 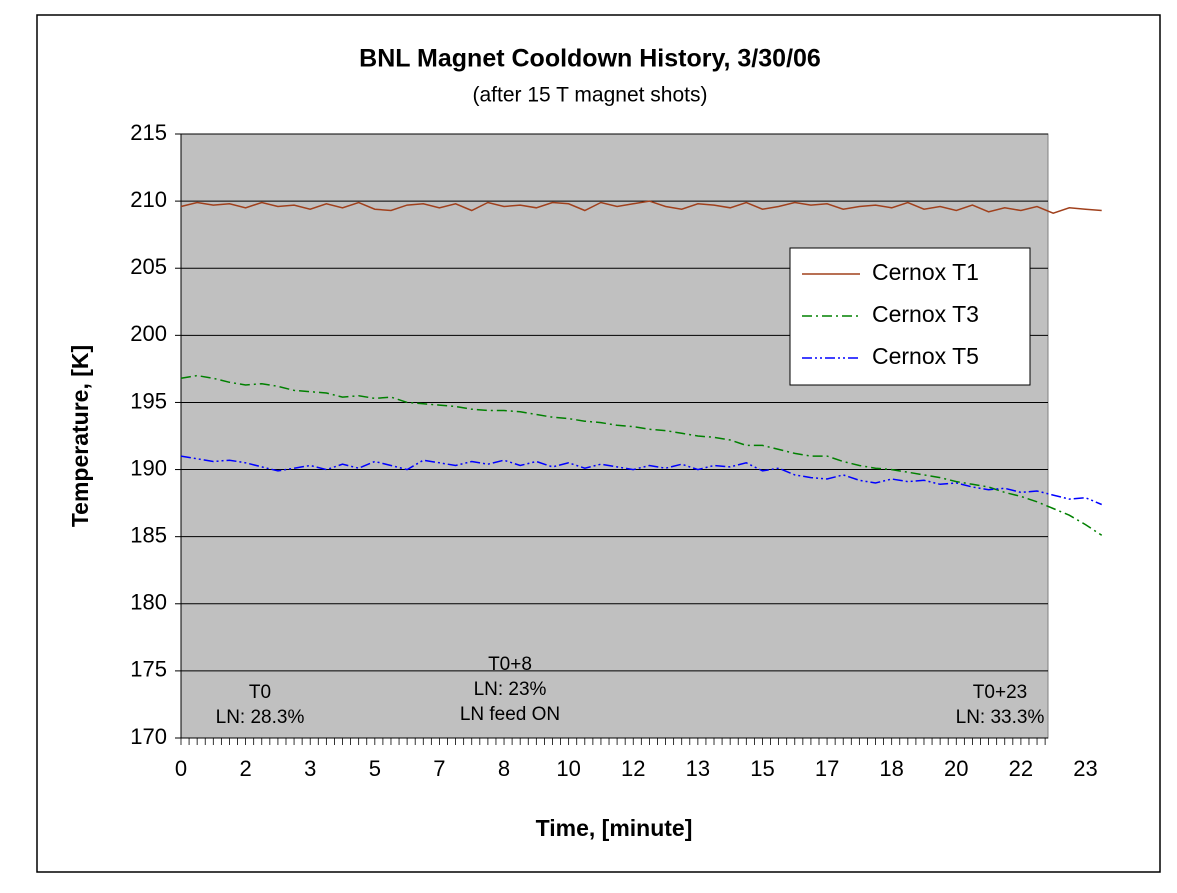 I want to click on y-tick-label: 185, so click(x=148, y=534).